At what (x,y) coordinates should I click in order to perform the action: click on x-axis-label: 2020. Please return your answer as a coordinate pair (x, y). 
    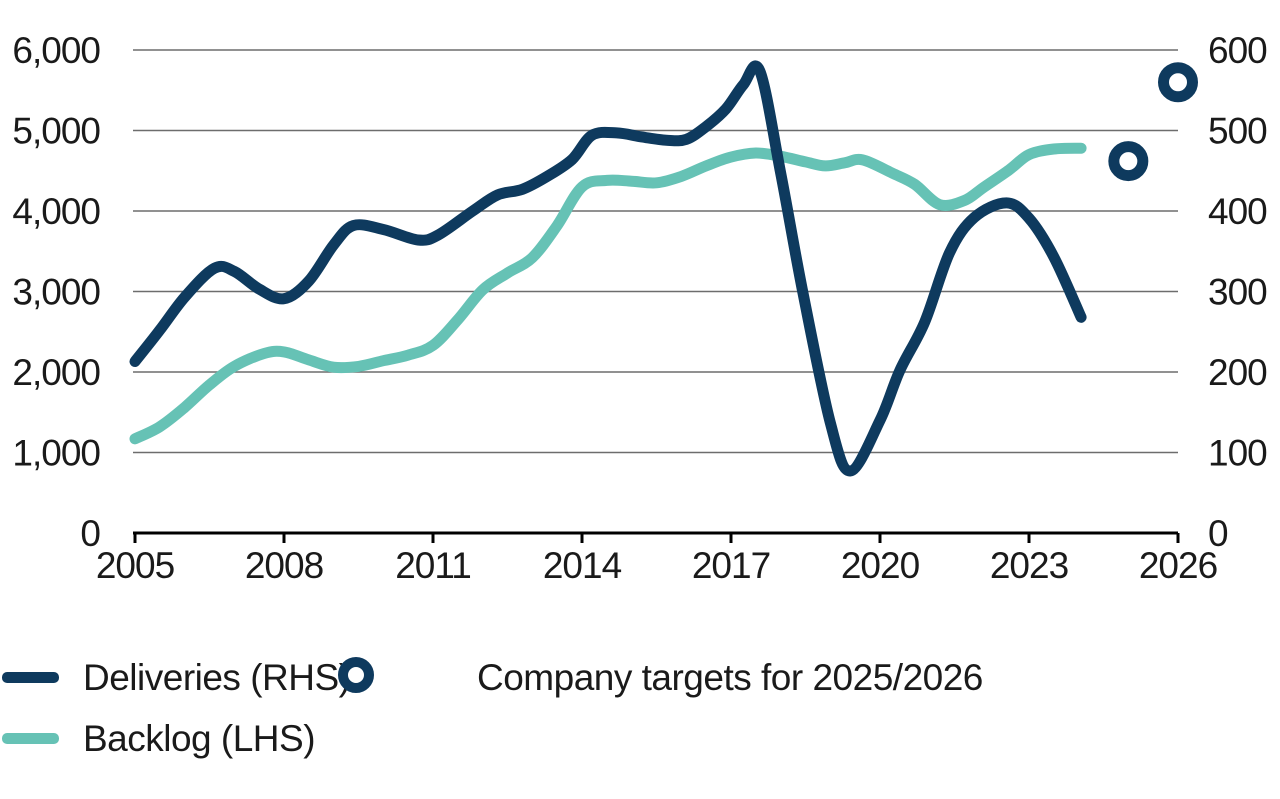
    Looking at the image, I should click on (880, 565).